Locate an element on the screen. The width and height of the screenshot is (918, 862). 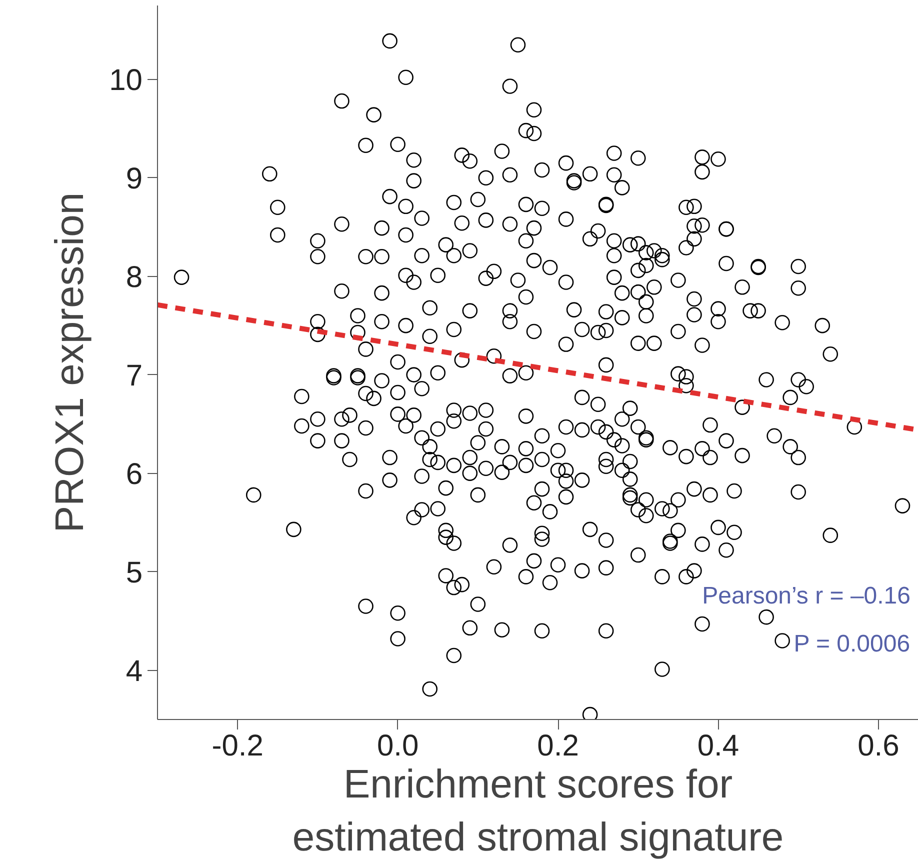
x-axis-title: Enrichment scores for estimated stromal signature is located at coordinates (538, 811).